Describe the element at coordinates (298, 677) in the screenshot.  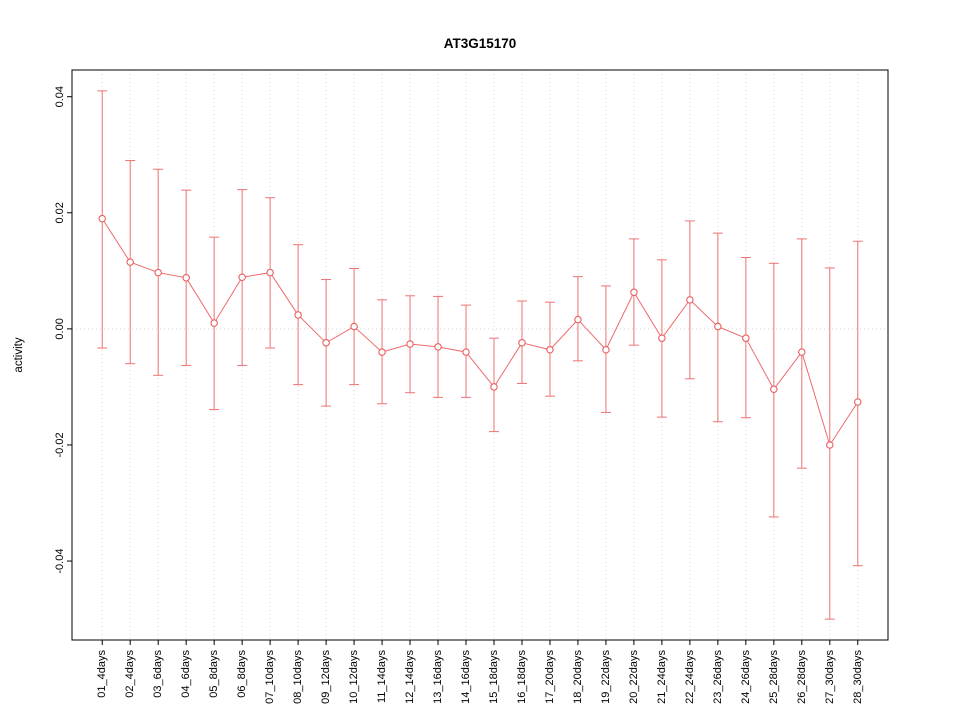
I see `x-tick-label: 08_10days` at that location.